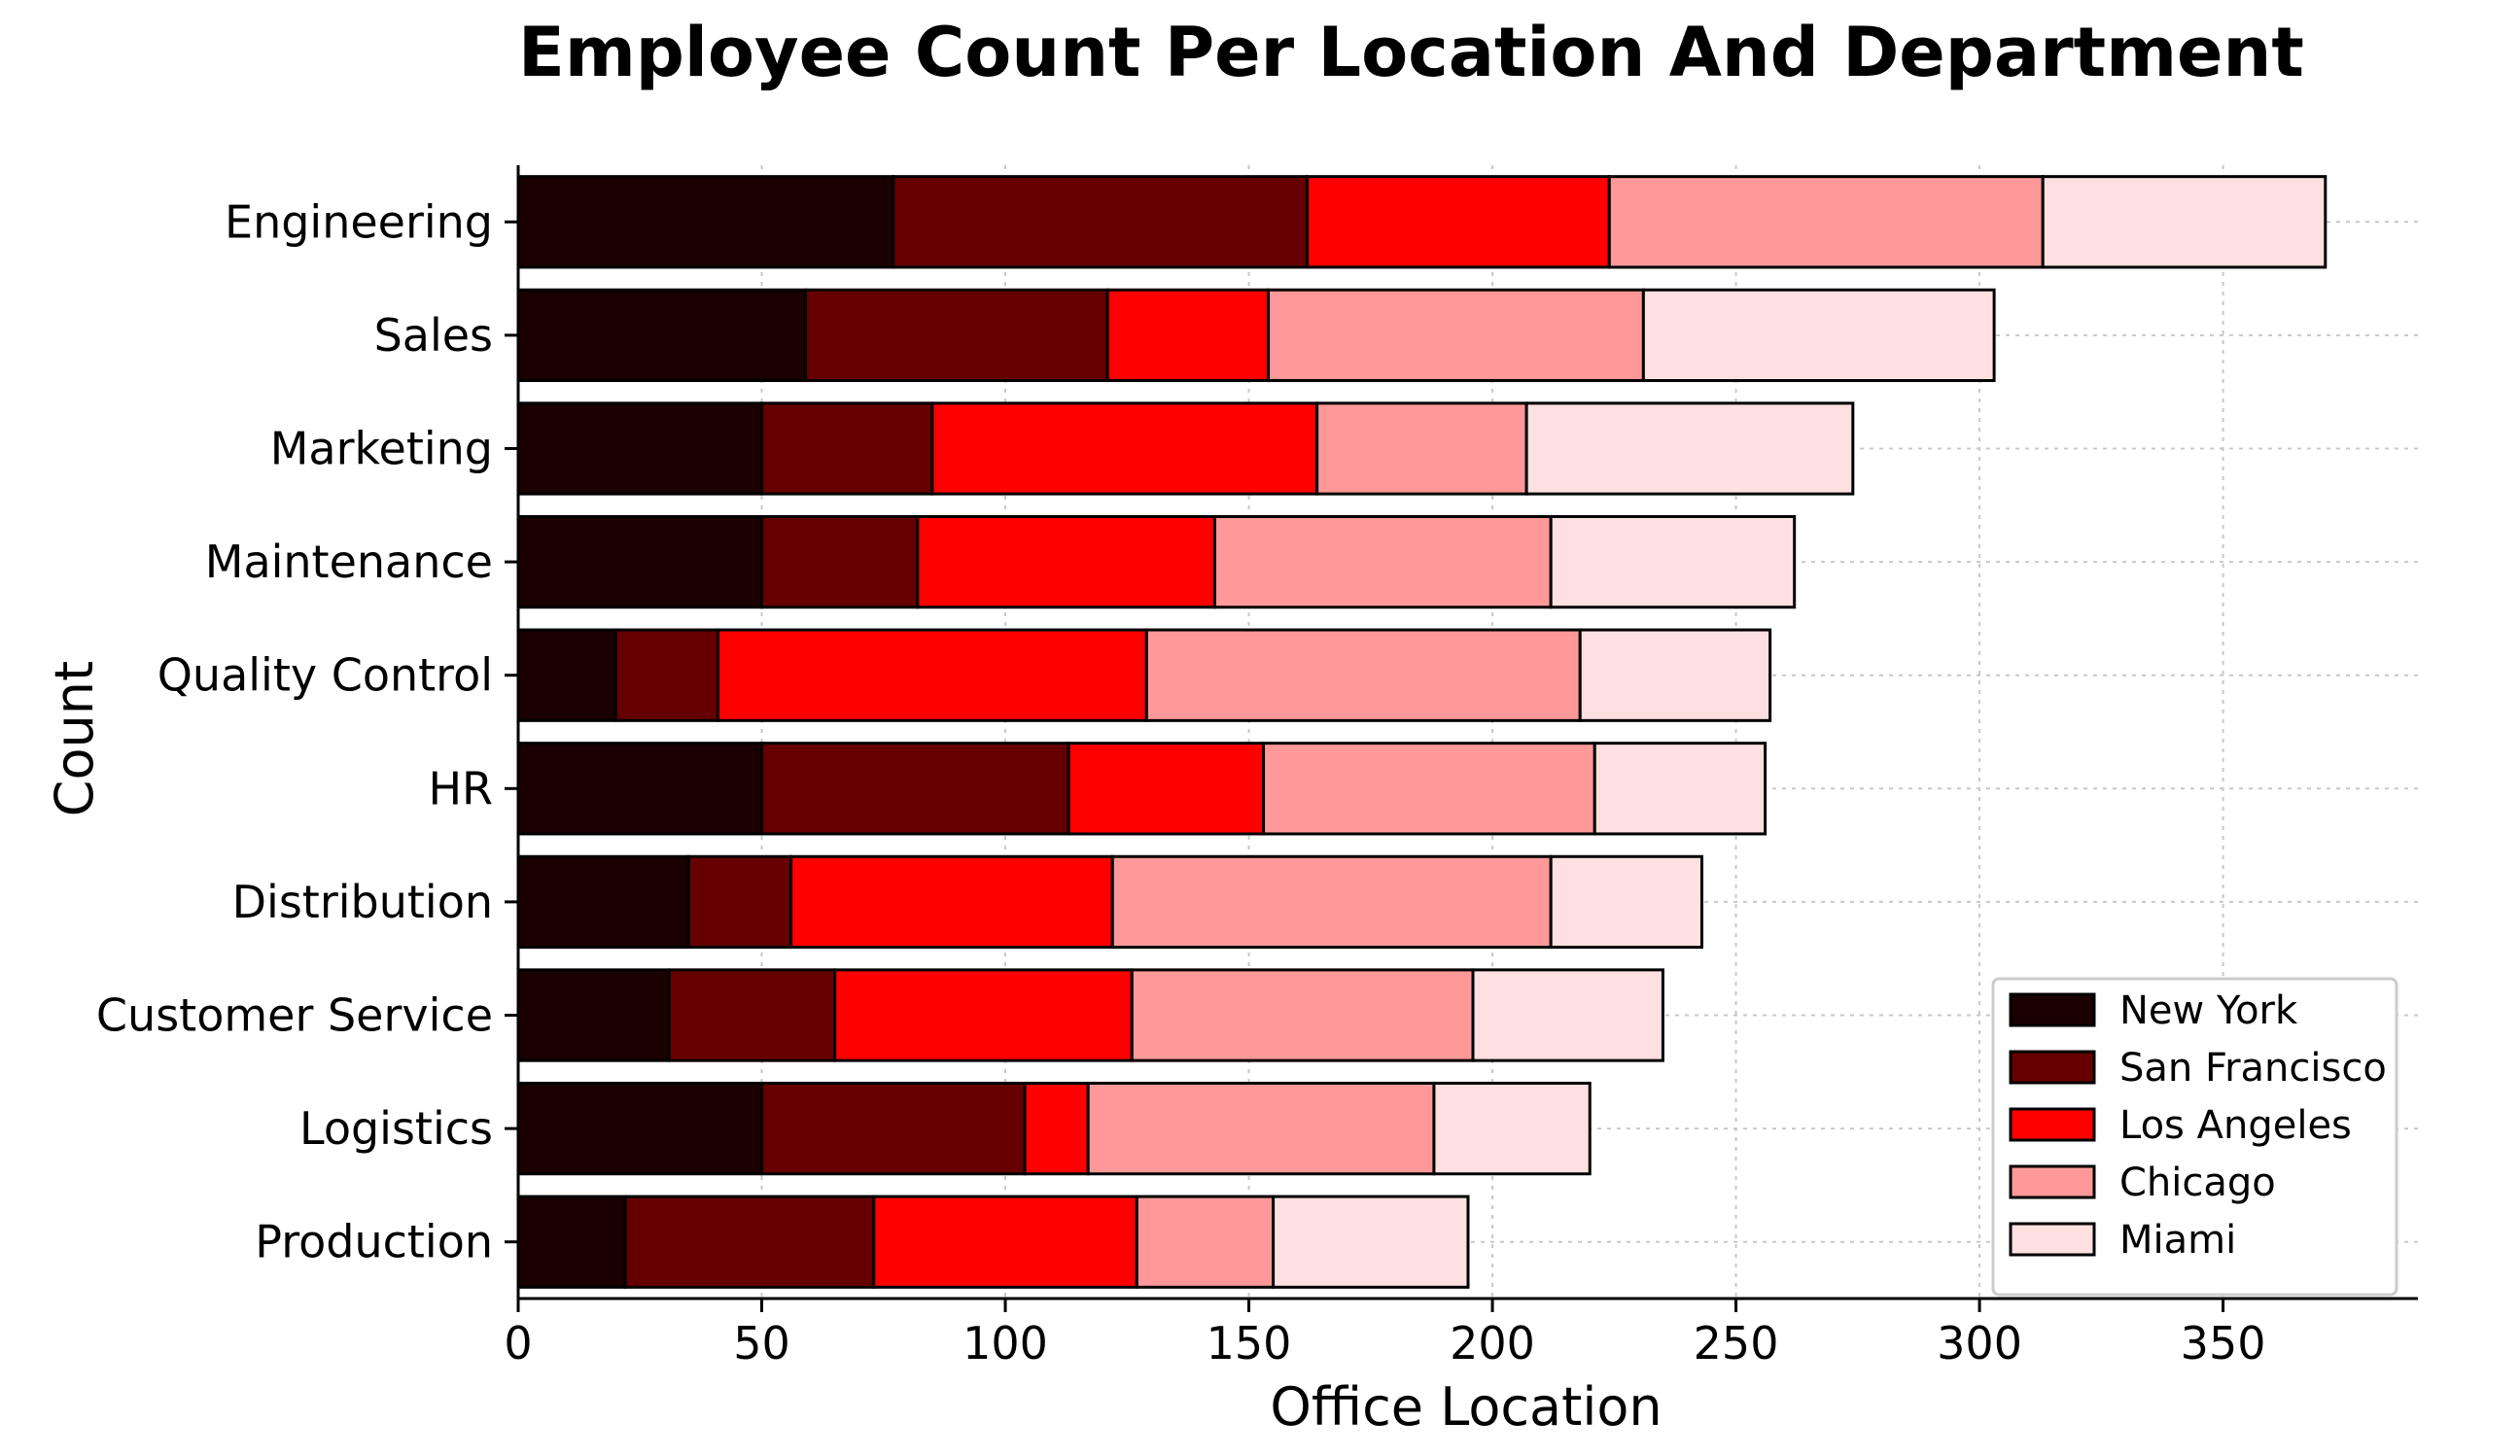 The height and width of the screenshot is (1456, 2520). I want to click on y-tick-label: Distribution, so click(362, 902).